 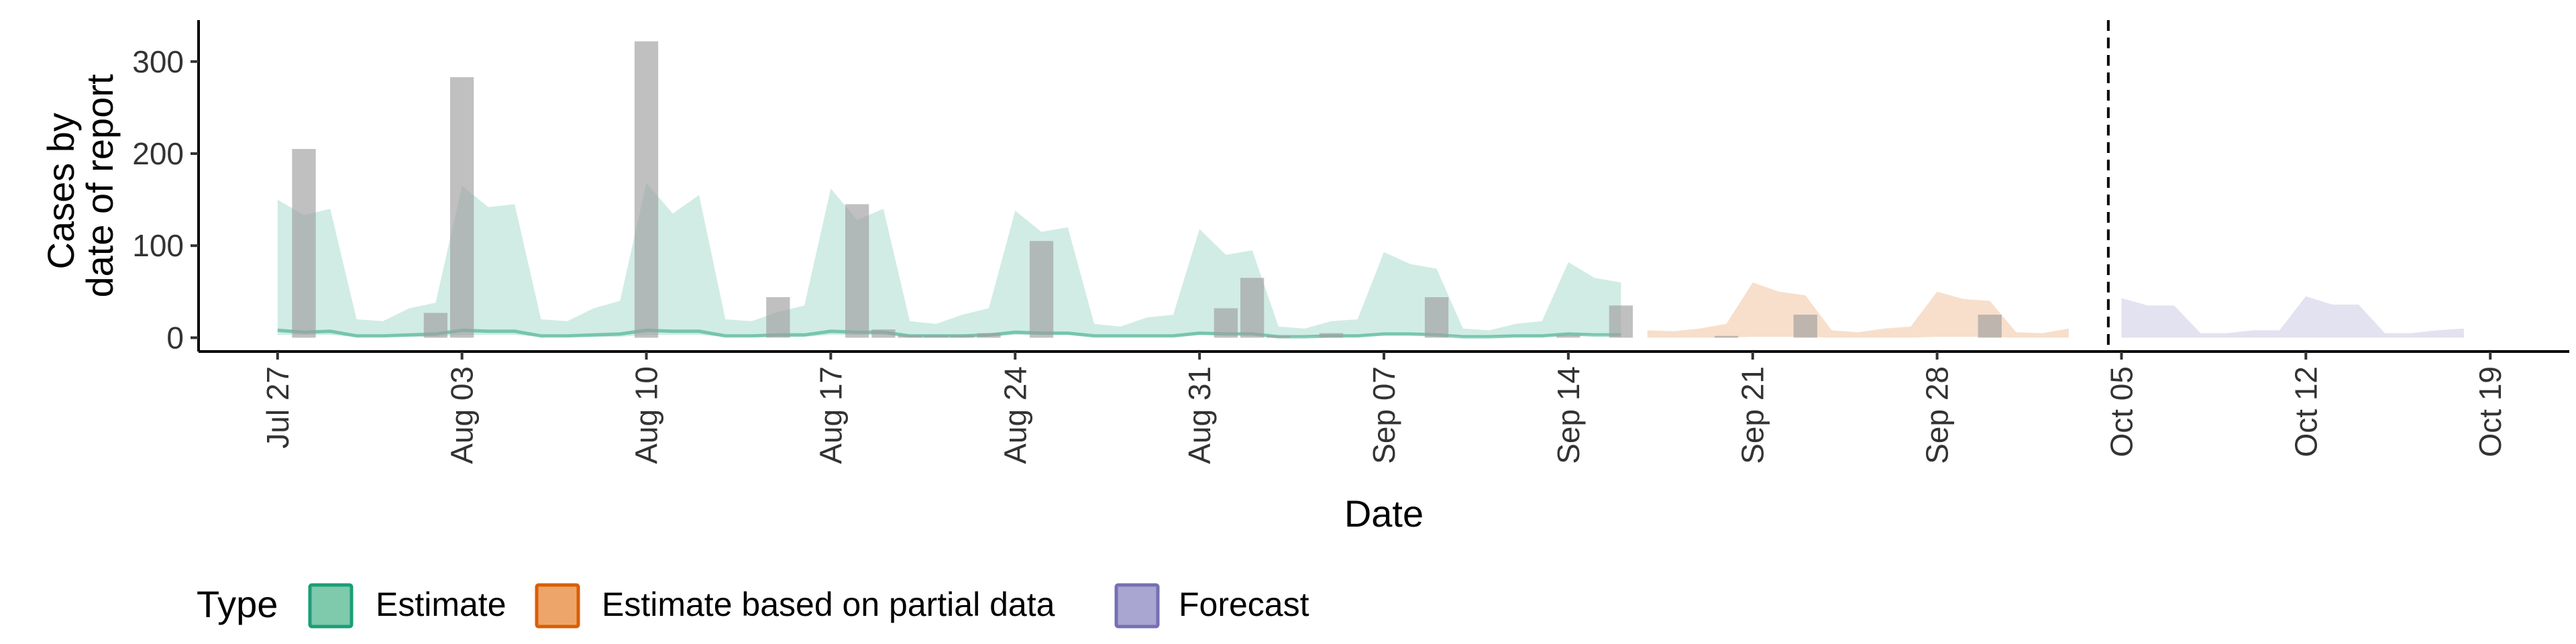 What do you see at coordinates (828, 604) in the screenshot?
I see `legend-label: Estimate based on partial data` at bounding box center [828, 604].